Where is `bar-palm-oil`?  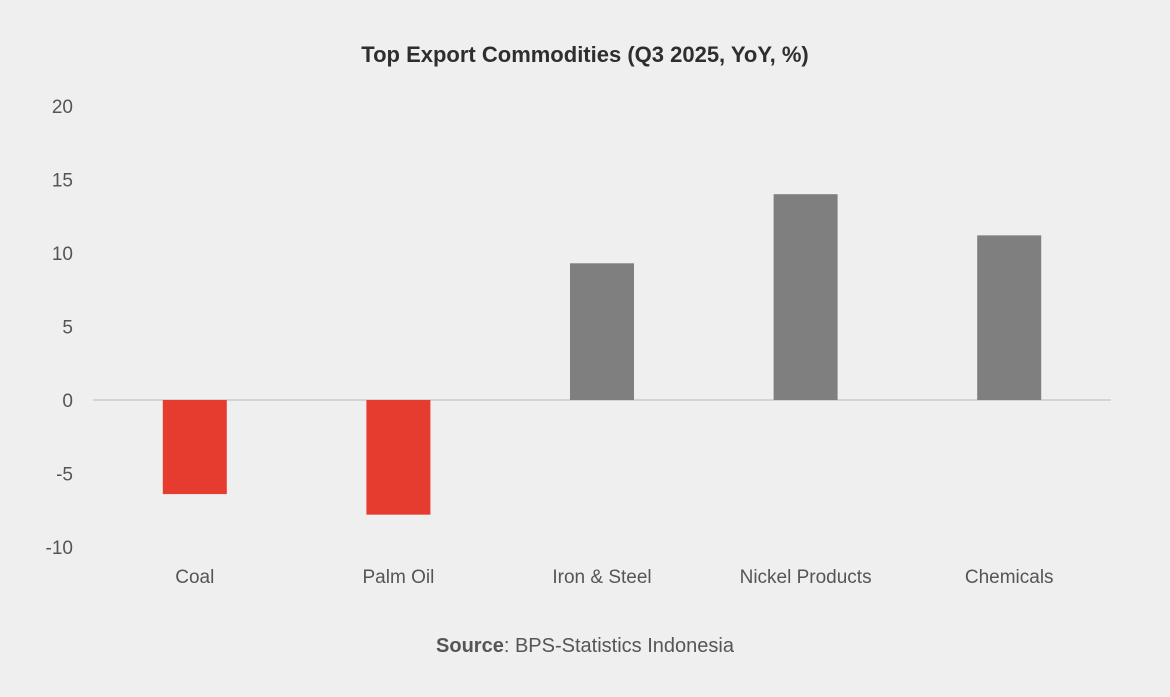 bar-palm-oil is located at coordinates (398, 457).